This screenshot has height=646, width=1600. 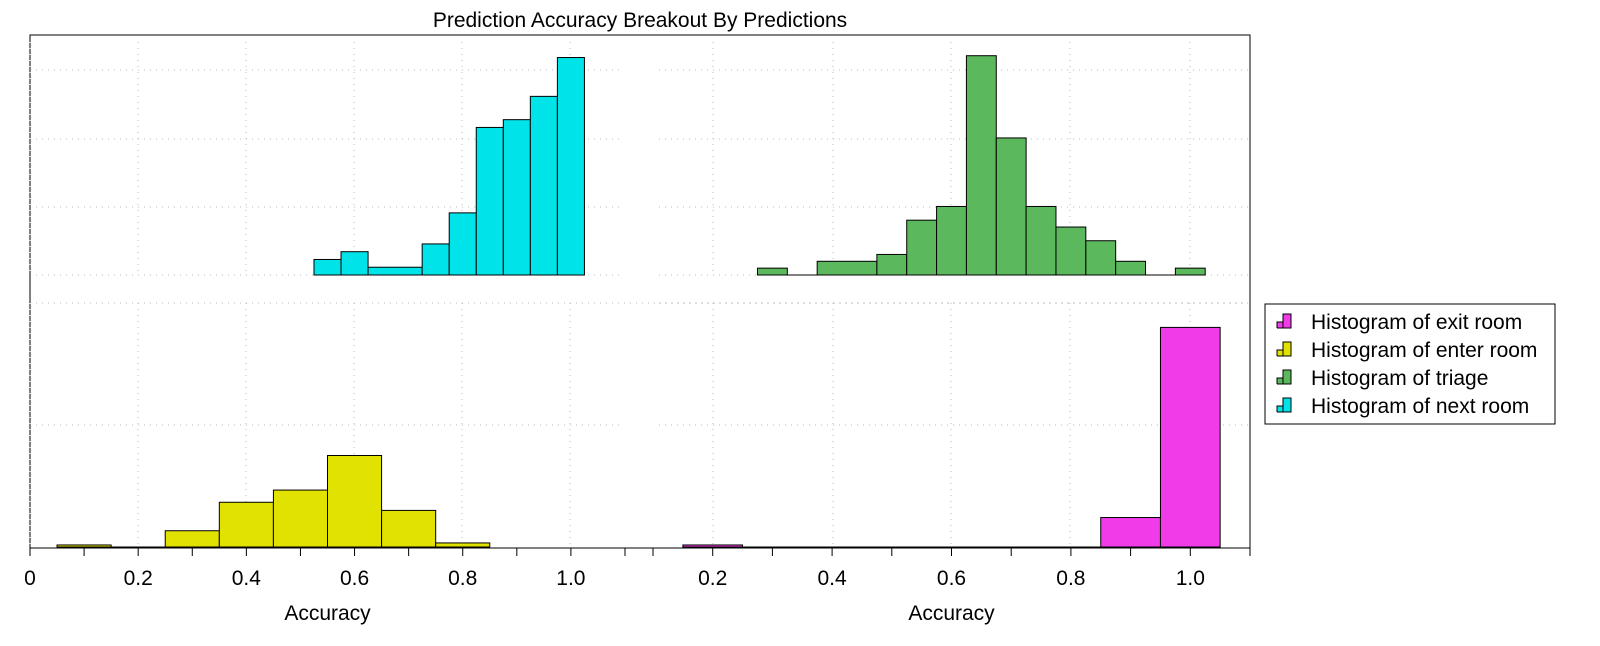 What do you see at coordinates (1424, 350) in the screenshot?
I see `legend-label: Histogram of enter room` at bounding box center [1424, 350].